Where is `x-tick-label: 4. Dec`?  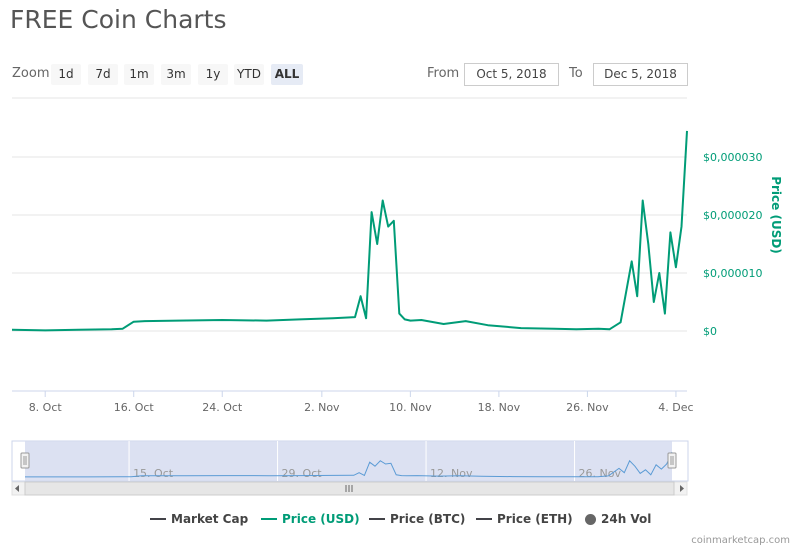 x-tick-label: 4. Dec is located at coordinates (675, 407).